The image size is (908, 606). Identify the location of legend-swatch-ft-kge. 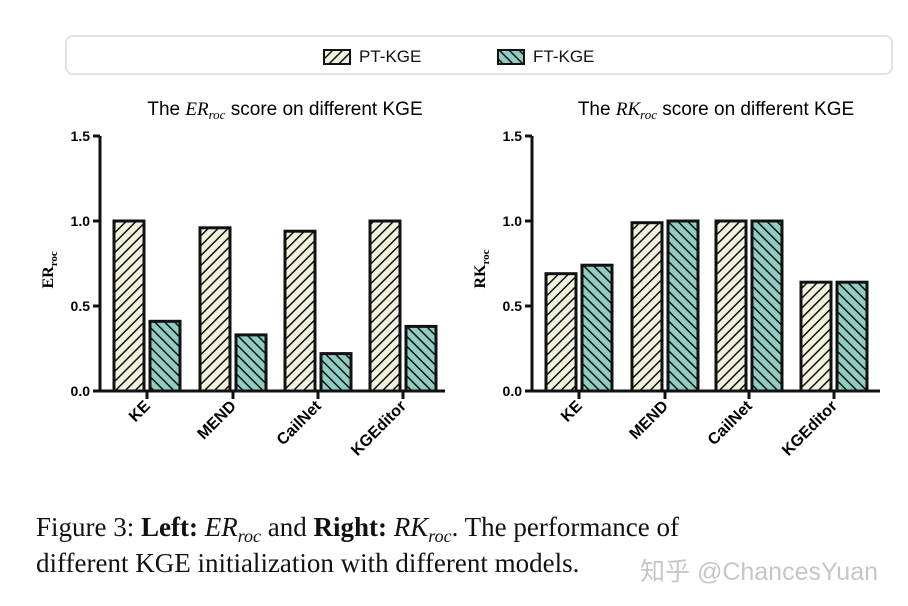
(511, 57).